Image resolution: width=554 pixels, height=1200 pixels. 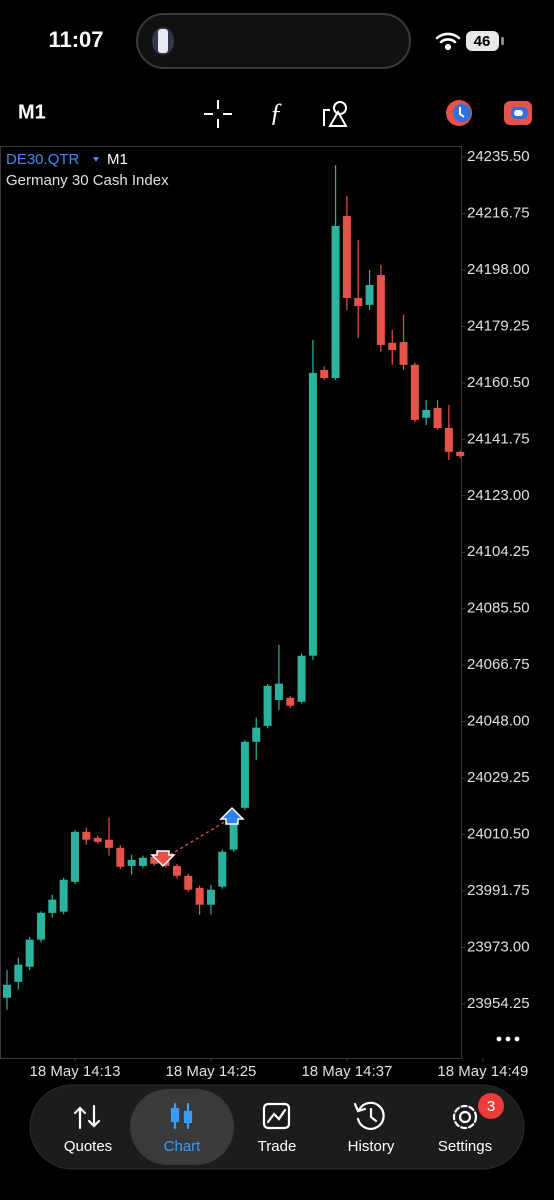 I want to click on active-tab, so click(x=182, y=1127).